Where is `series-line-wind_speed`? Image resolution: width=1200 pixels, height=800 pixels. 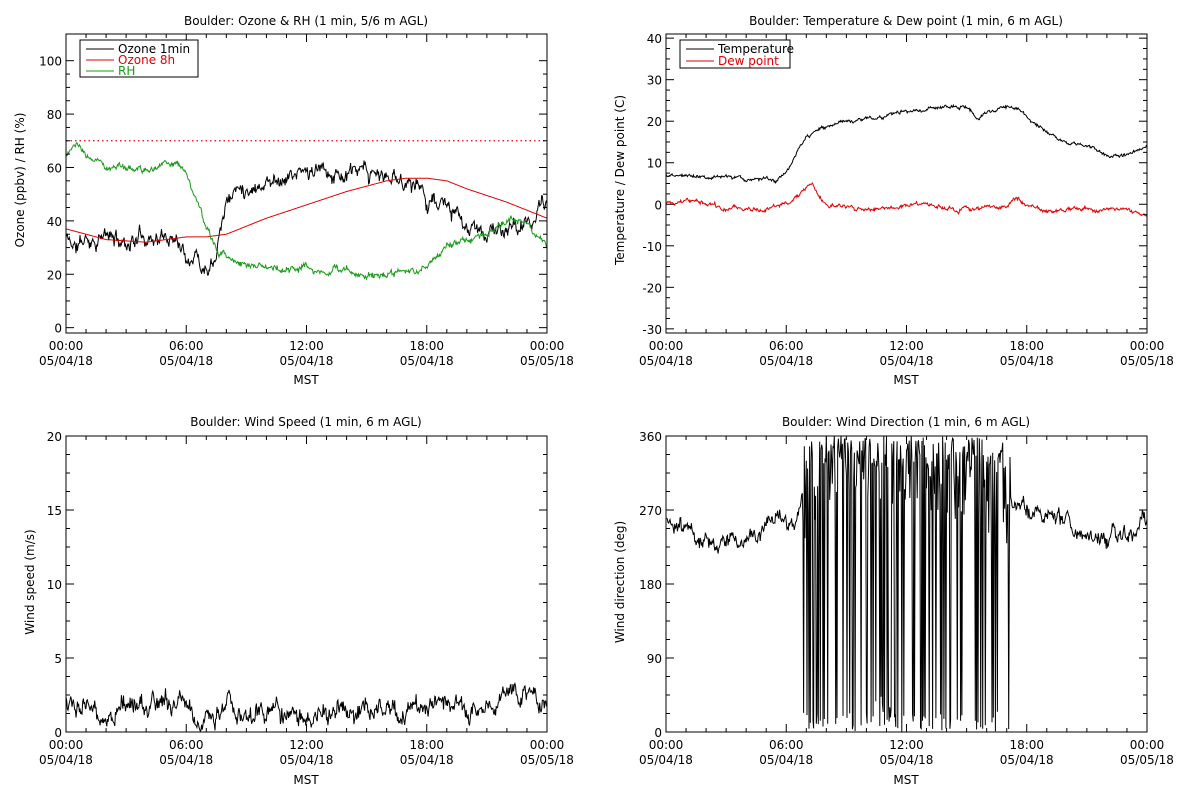 series-line-wind_speed is located at coordinates (306, 706).